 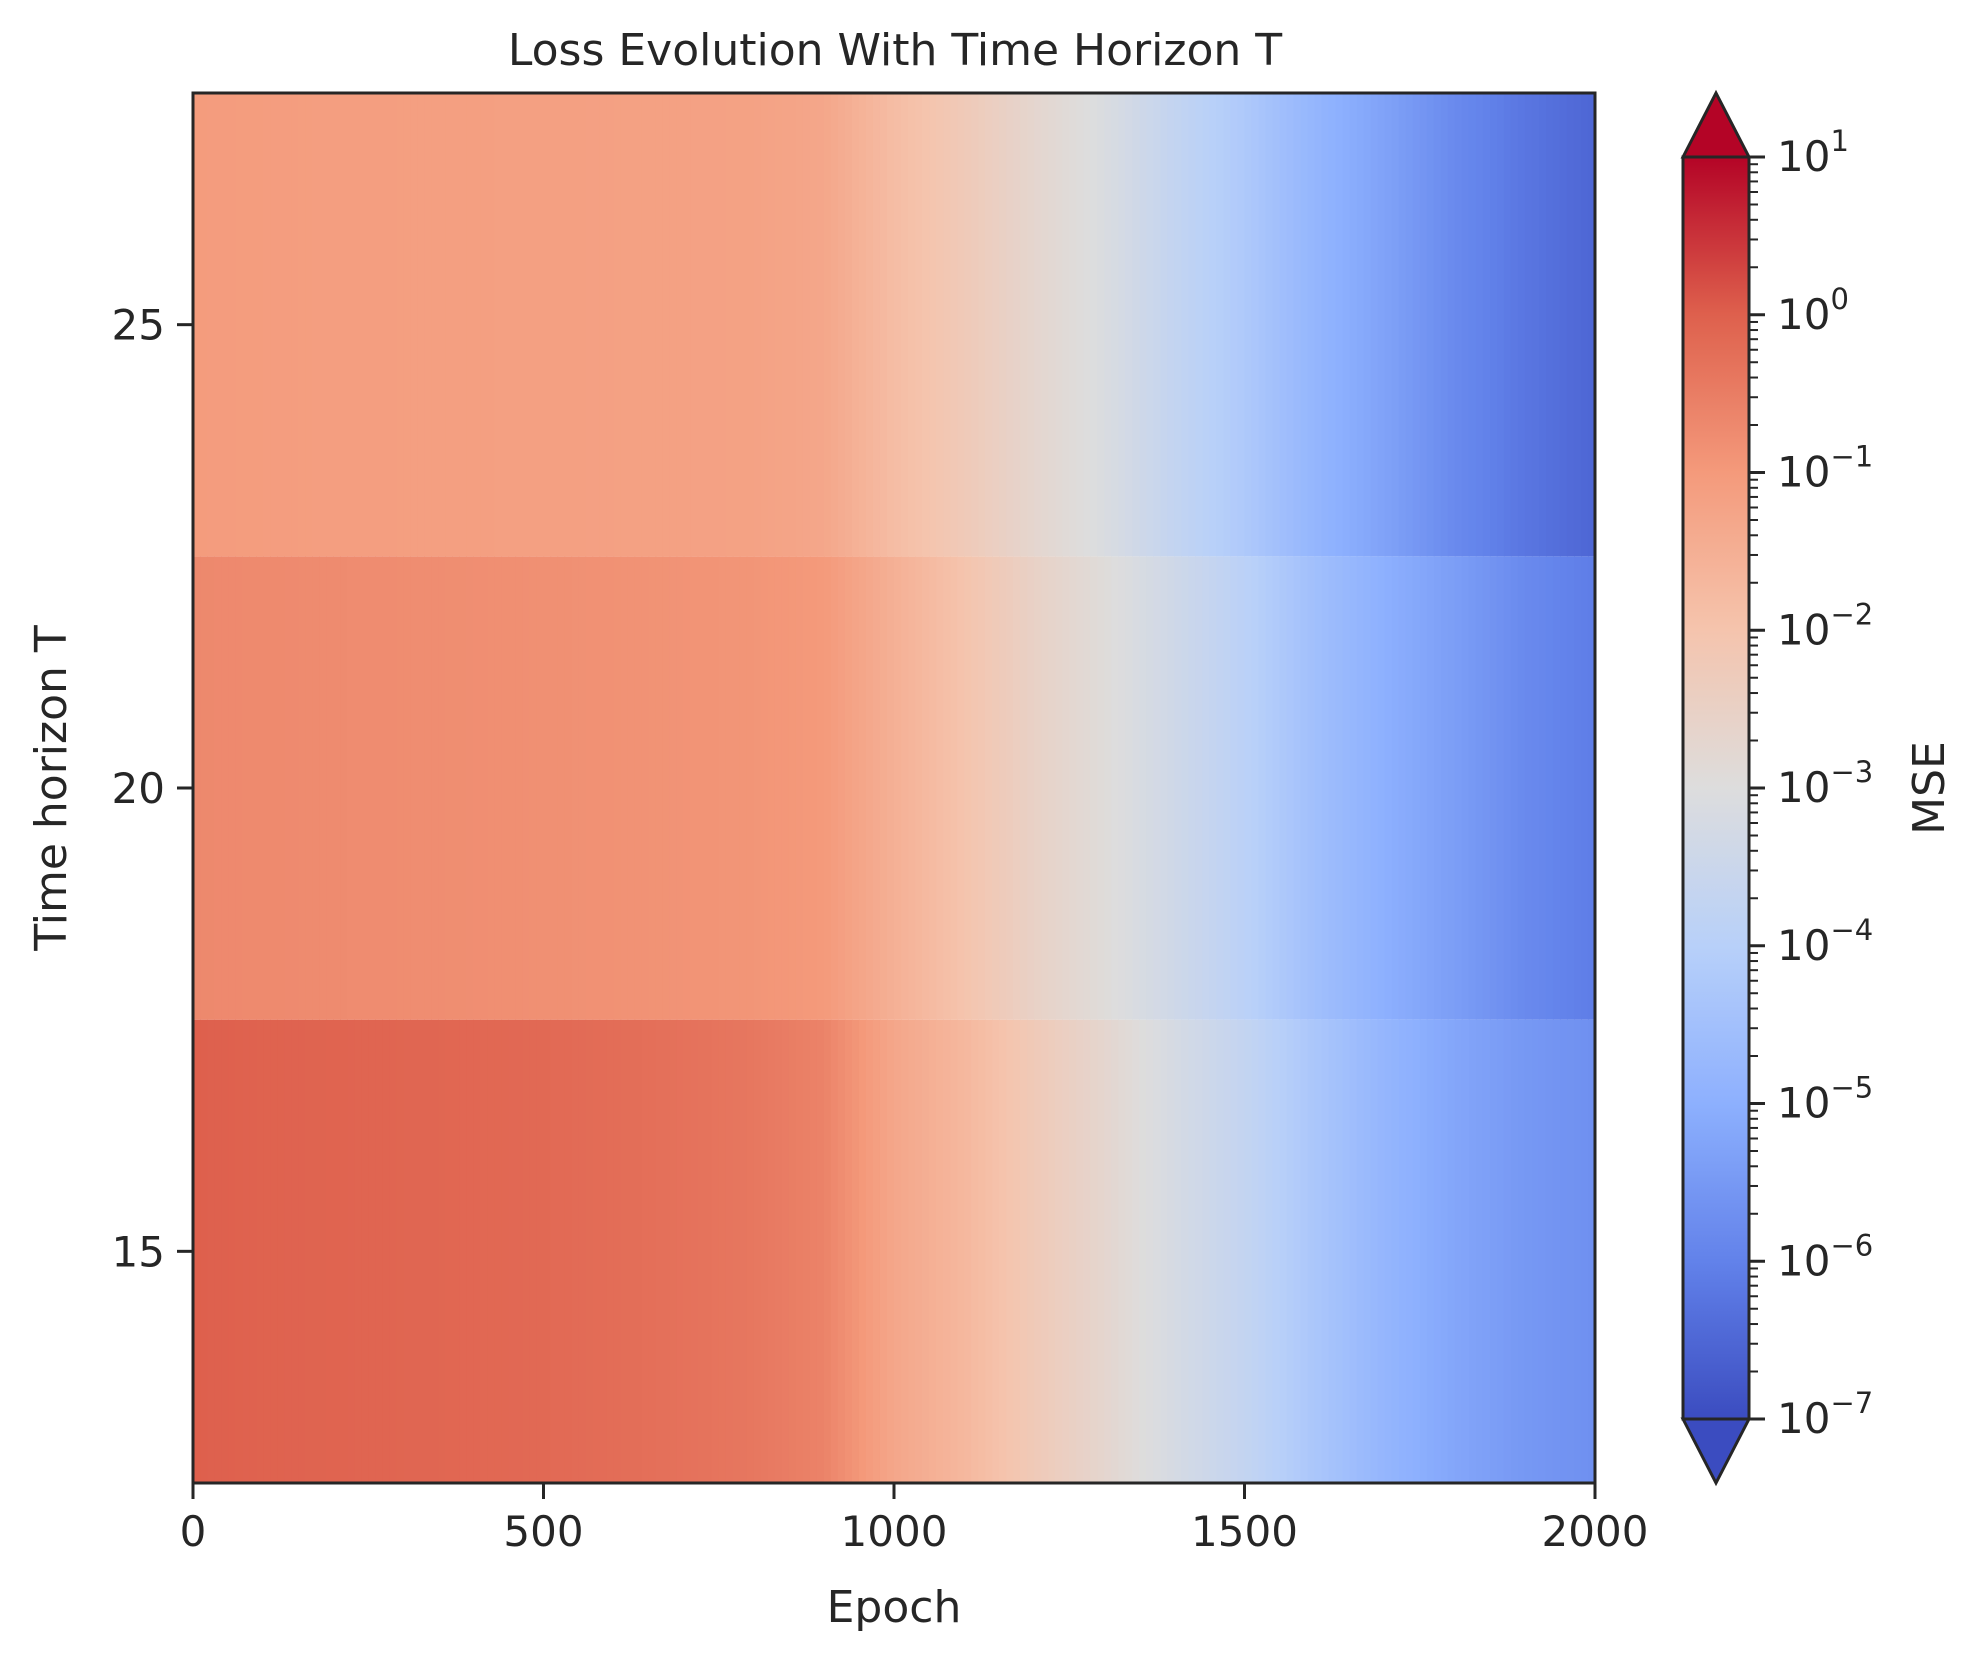 What do you see at coordinates (1813, 310) in the screenshot?
I see `colorbar-tick-label: 10⁰` at bounding box center [1813, 310].